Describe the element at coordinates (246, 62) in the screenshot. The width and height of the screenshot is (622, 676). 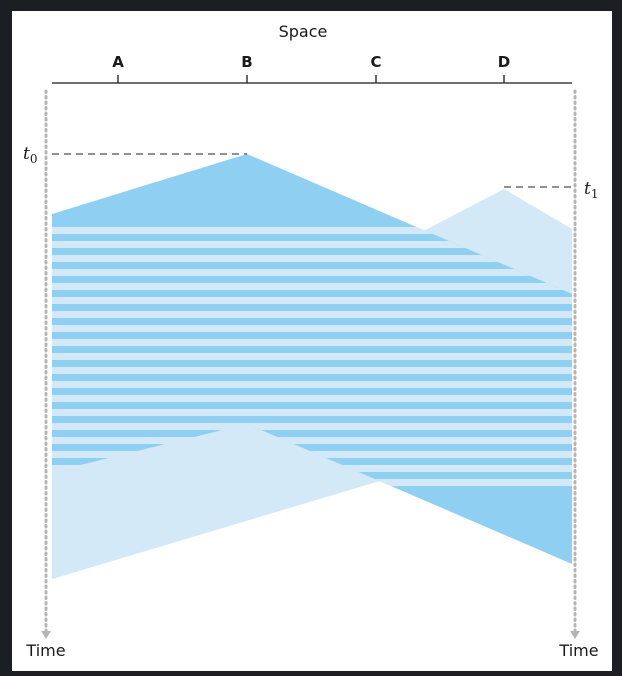
I see `node-label-b: B` at that location.